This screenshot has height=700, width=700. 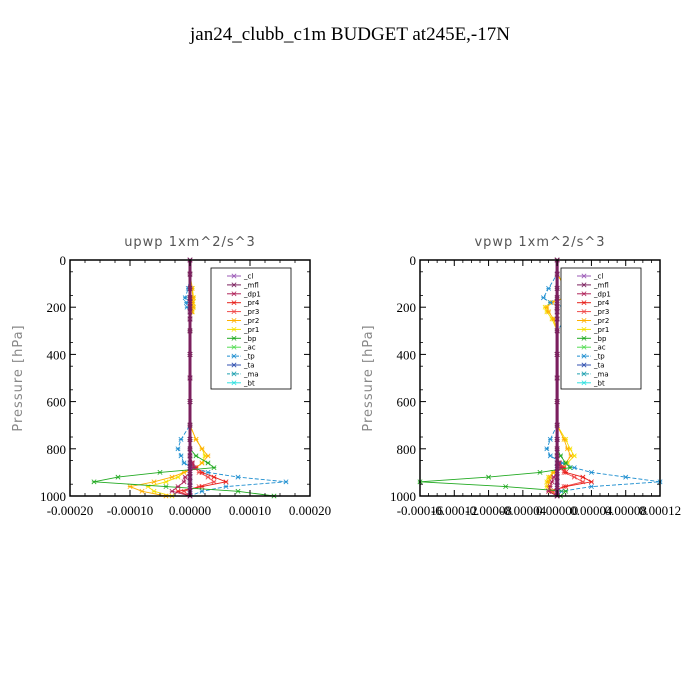 I want to click on series-mfl, so click(x=190, y=378).